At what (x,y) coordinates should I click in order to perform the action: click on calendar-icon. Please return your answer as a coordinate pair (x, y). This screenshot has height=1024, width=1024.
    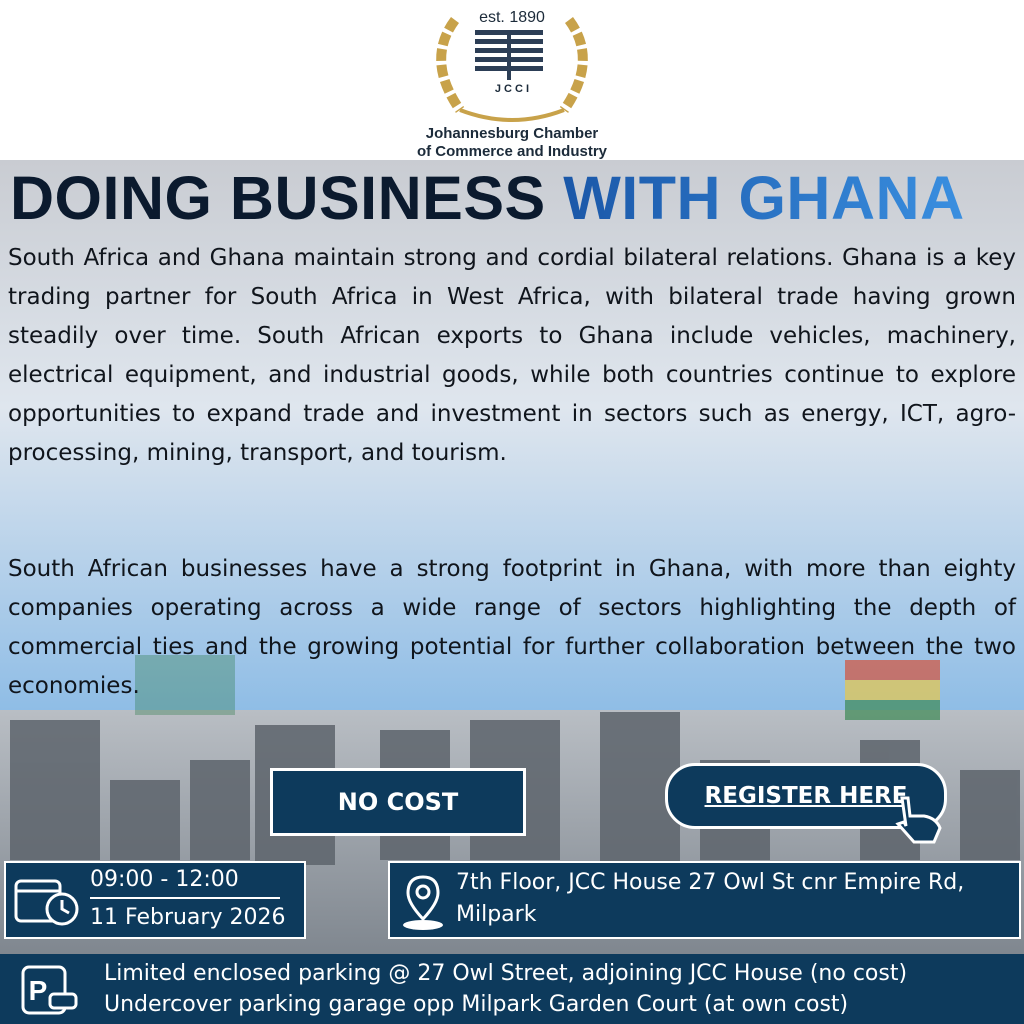
    Looking at the image, I should click on (46, 902).